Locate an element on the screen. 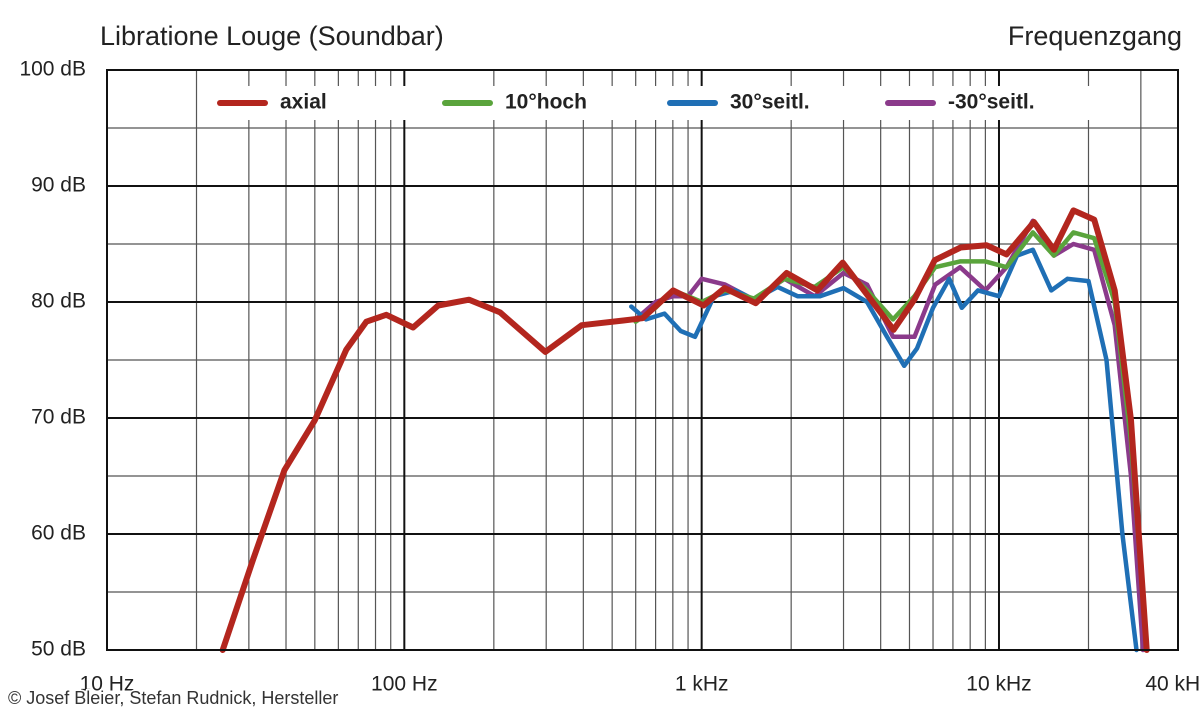  x-tick-label: 10 Hz is located at coordinates (107, 684).